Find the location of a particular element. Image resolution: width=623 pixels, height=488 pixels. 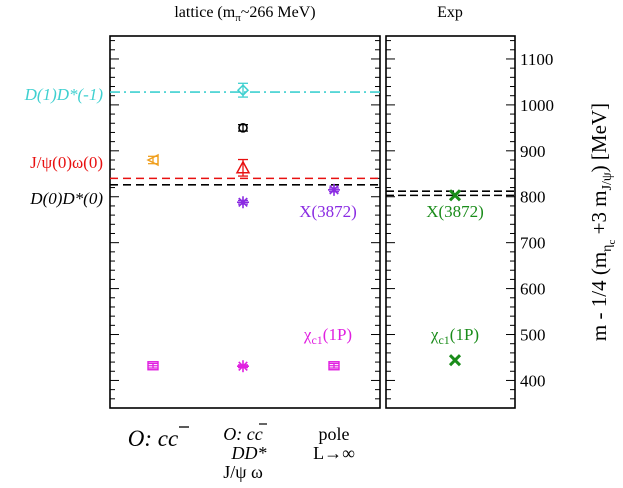

y-axis-label: m - 1/4 (mηc +3 mJ/ψ) [MeV] is located at coordinates (602, 222).